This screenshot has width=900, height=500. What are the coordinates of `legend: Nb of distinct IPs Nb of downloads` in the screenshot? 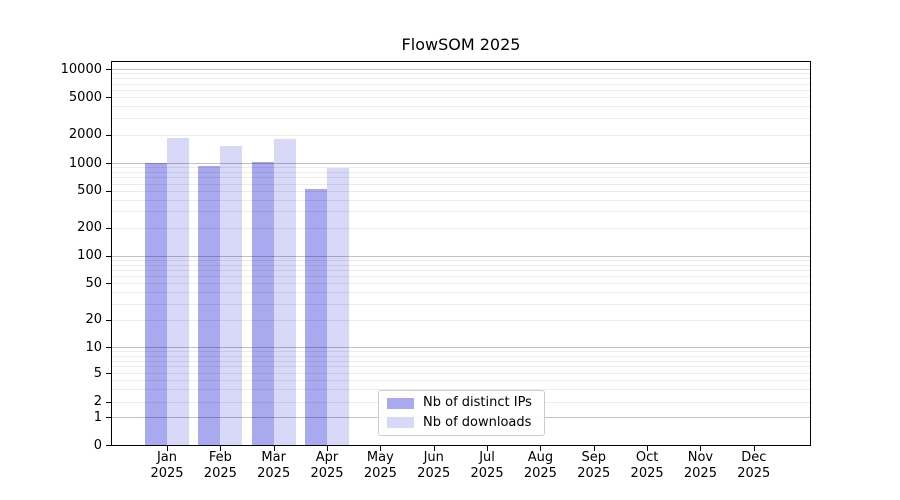 It's located at (461, 413).